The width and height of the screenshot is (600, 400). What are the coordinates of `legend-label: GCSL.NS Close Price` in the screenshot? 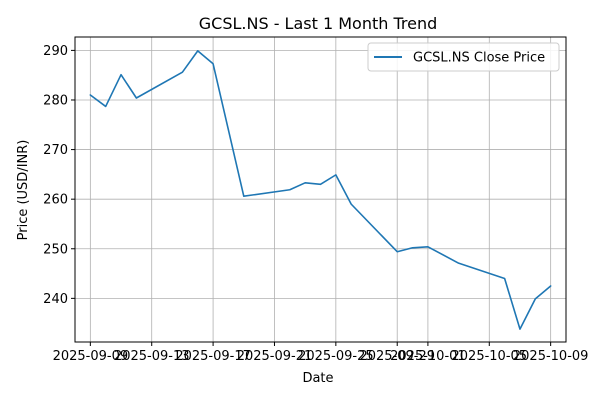 It's located at (479, 58).